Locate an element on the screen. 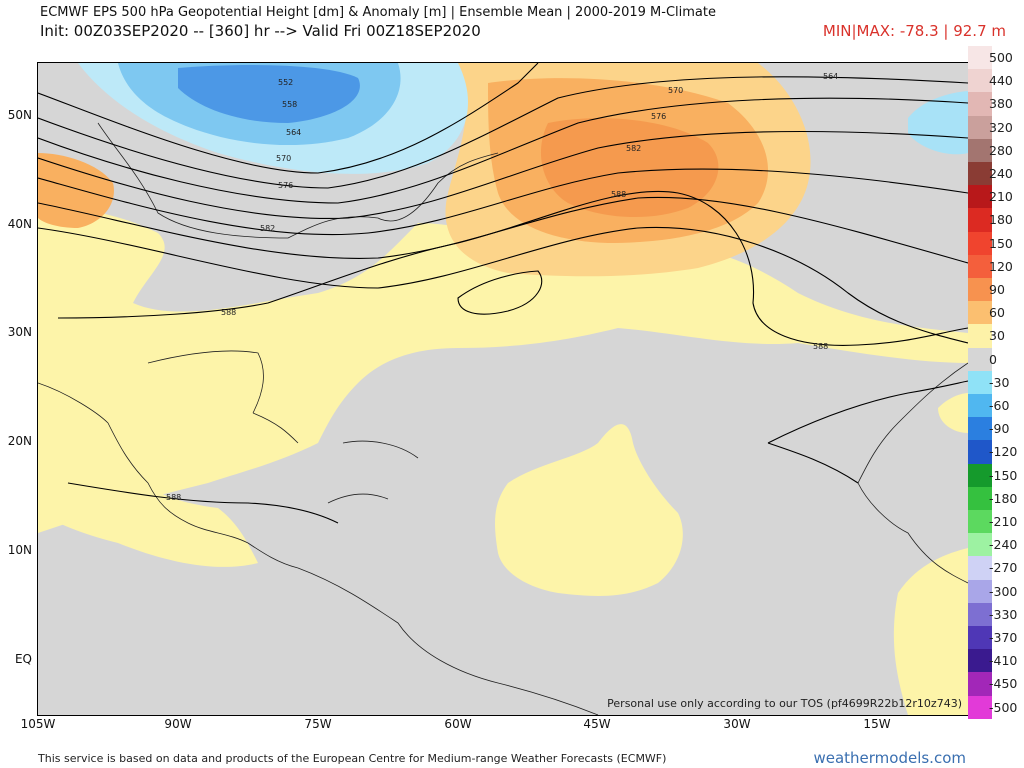  colorbar-label: -180 is located at coordinates (1003, 498).